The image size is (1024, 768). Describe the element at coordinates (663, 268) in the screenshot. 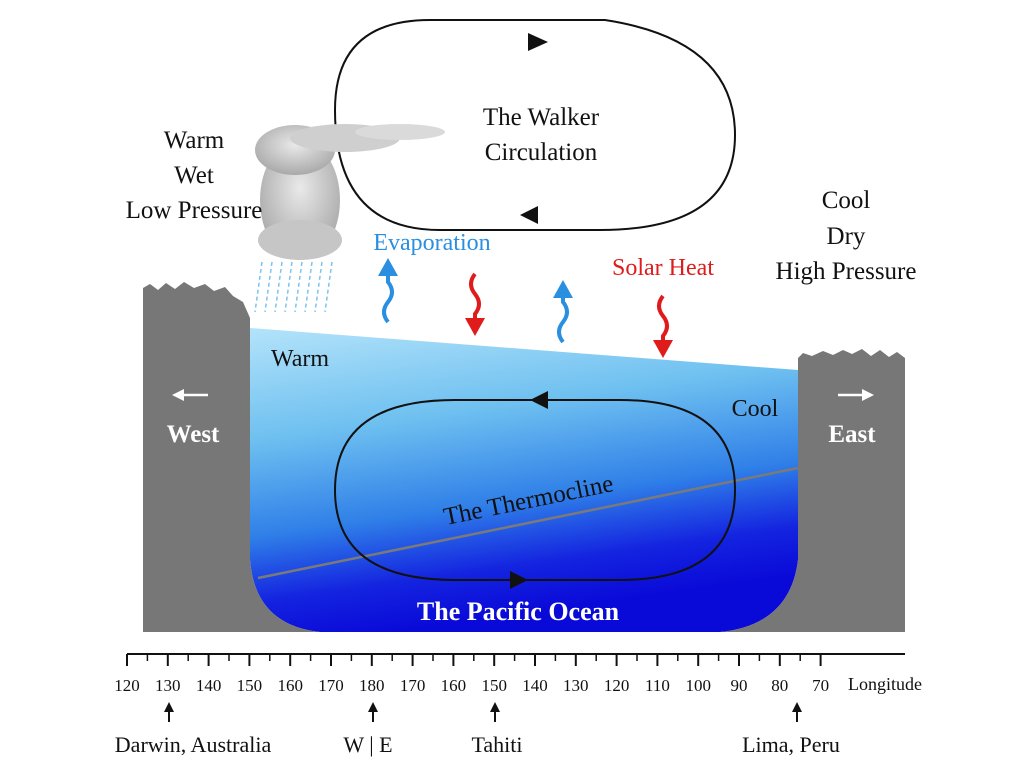

I see `solar-heat-label: Solar Heat` at that location.